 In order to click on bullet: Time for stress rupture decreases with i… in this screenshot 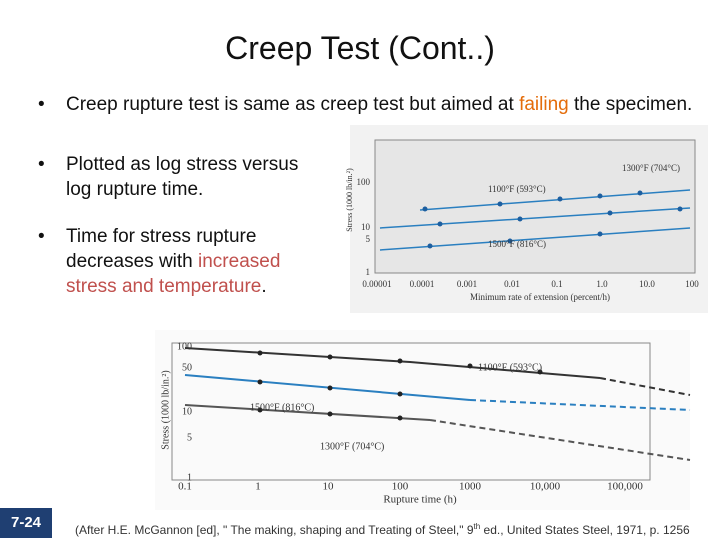, I will do `click(183, 261)`.